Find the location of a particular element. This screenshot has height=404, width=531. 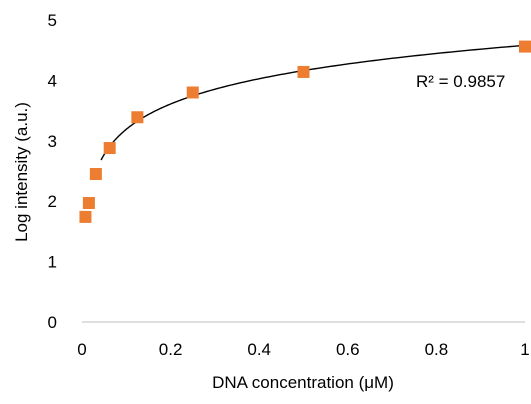

y-tick-label: 2 is located at coordinates (52, 201).